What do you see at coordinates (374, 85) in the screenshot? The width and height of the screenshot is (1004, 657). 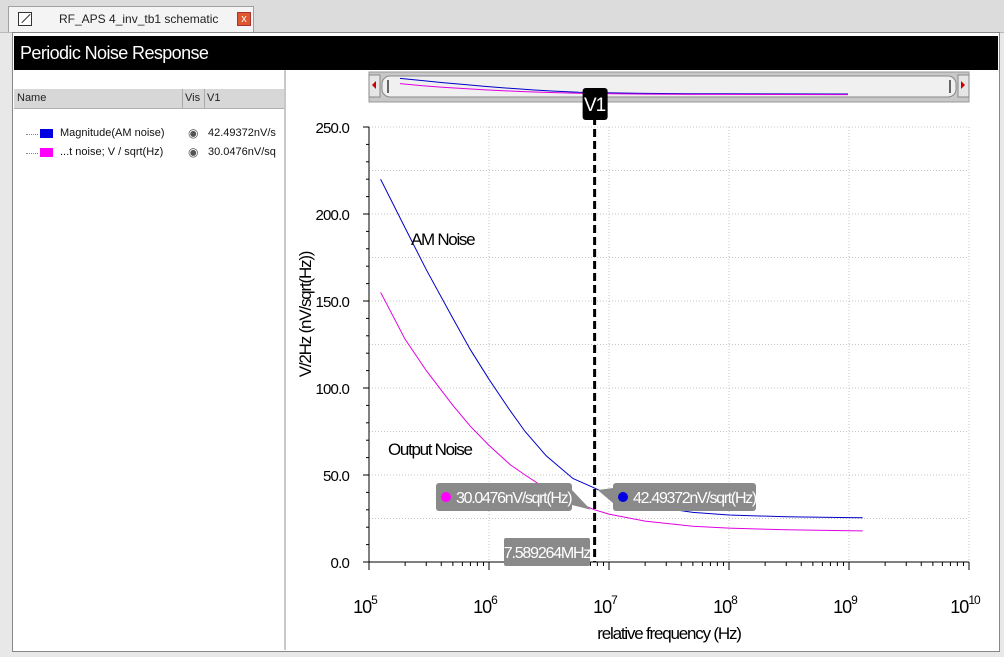 I see `arrow-left-icon` at bounding box center [374, 85].